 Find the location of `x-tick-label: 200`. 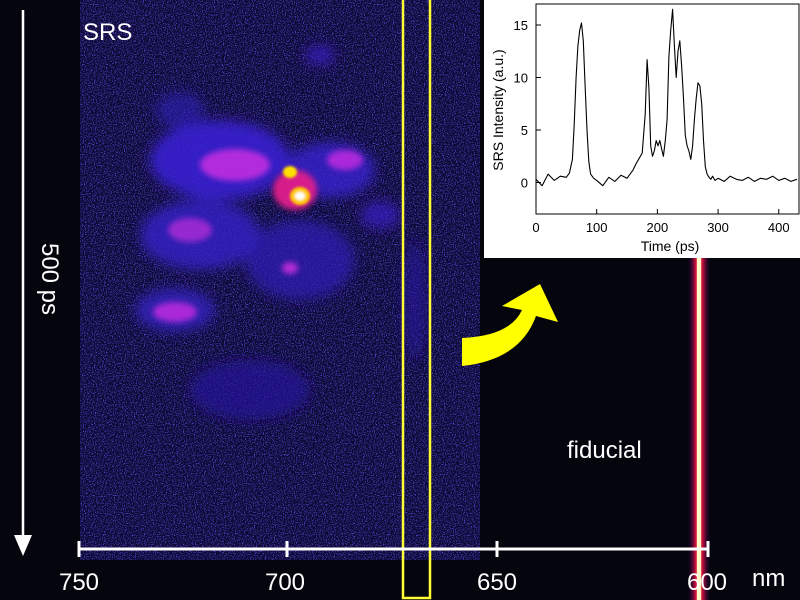

x-tick-label: 200 is located at coordinates (658, 227).